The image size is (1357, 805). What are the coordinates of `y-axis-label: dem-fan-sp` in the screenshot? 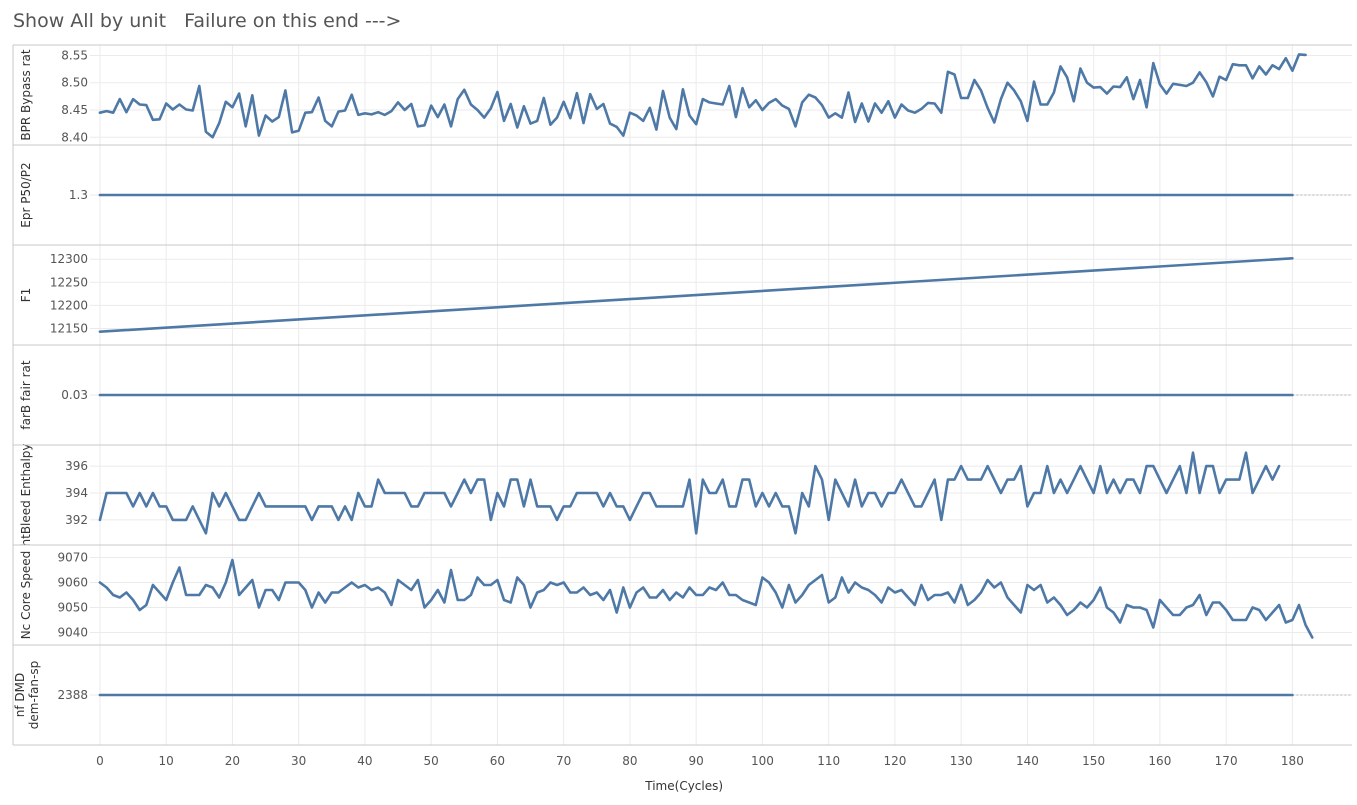 It's located at (34, 695).